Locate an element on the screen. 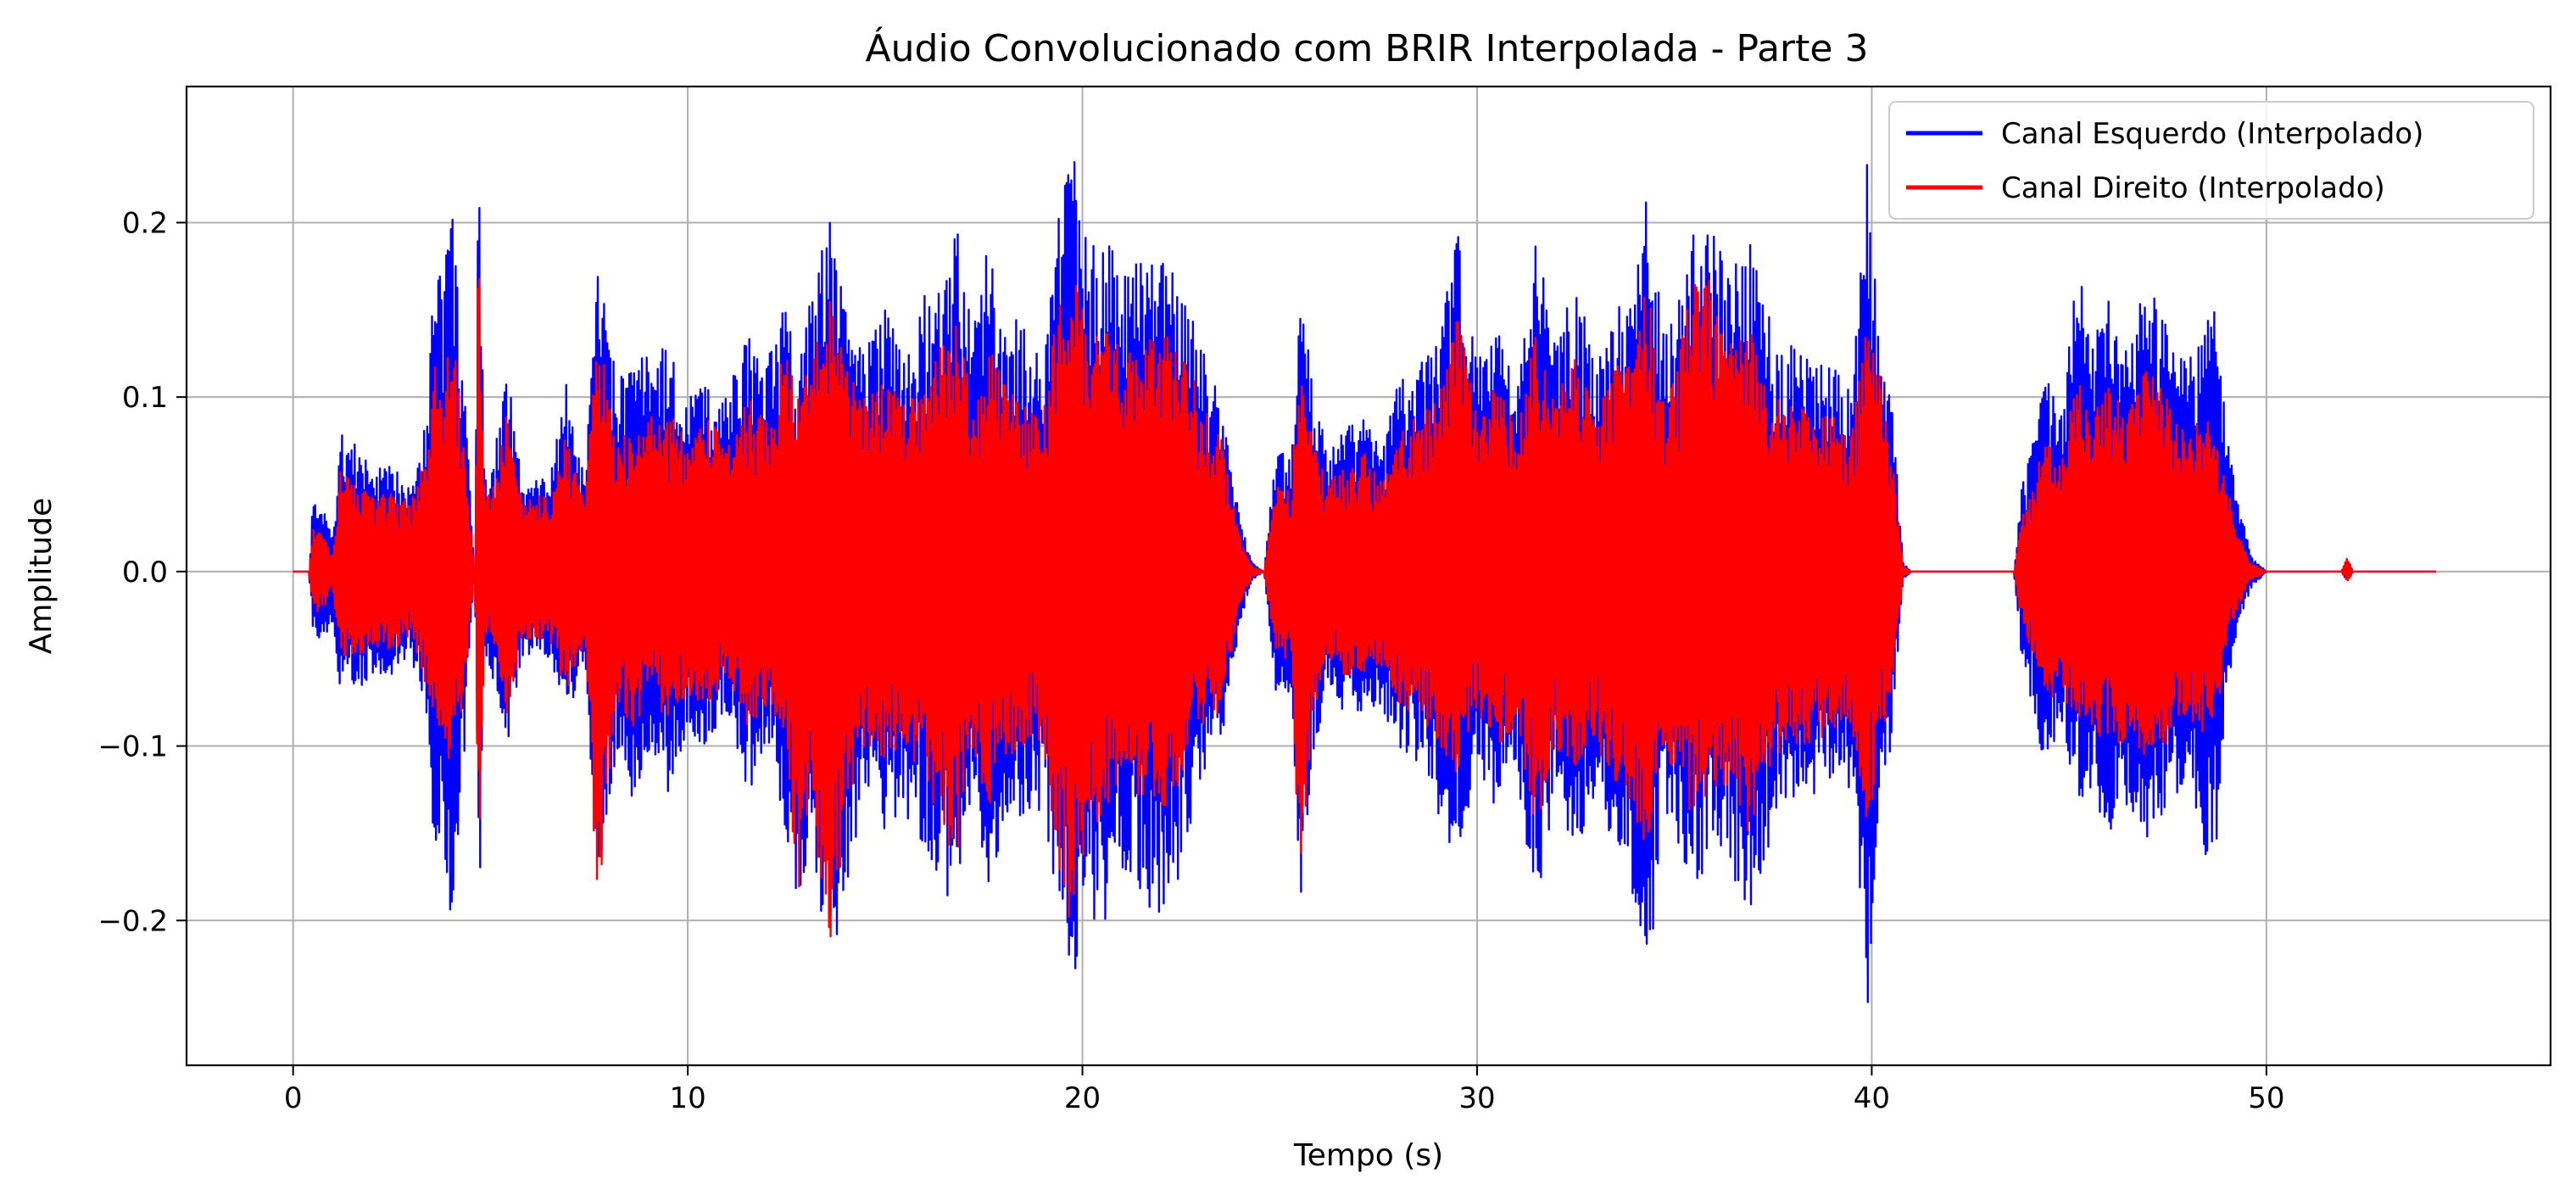 This screenshot has height=1201, width=2576. y-axis-label: Amplitude is located at coordinates (41, 576).